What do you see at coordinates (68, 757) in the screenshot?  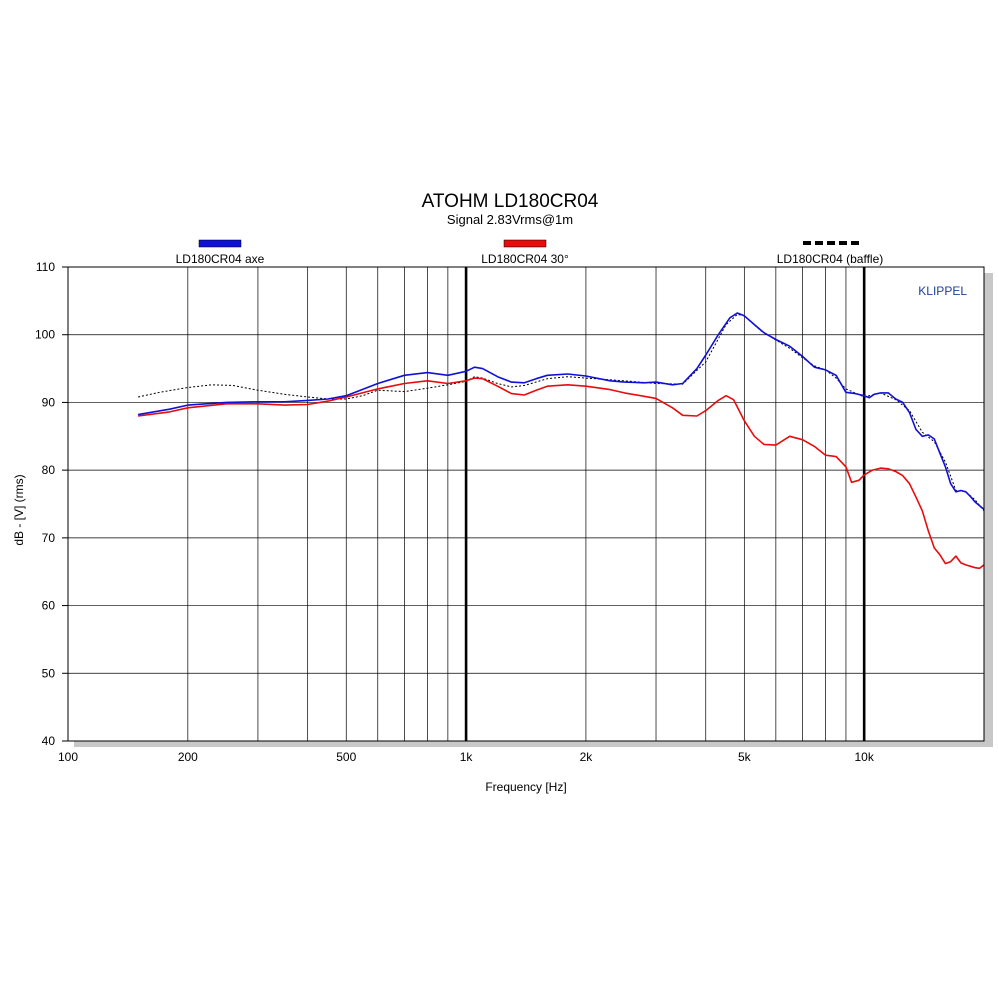 I see `x-tick-label: 100` at bounding box center [68, 757].